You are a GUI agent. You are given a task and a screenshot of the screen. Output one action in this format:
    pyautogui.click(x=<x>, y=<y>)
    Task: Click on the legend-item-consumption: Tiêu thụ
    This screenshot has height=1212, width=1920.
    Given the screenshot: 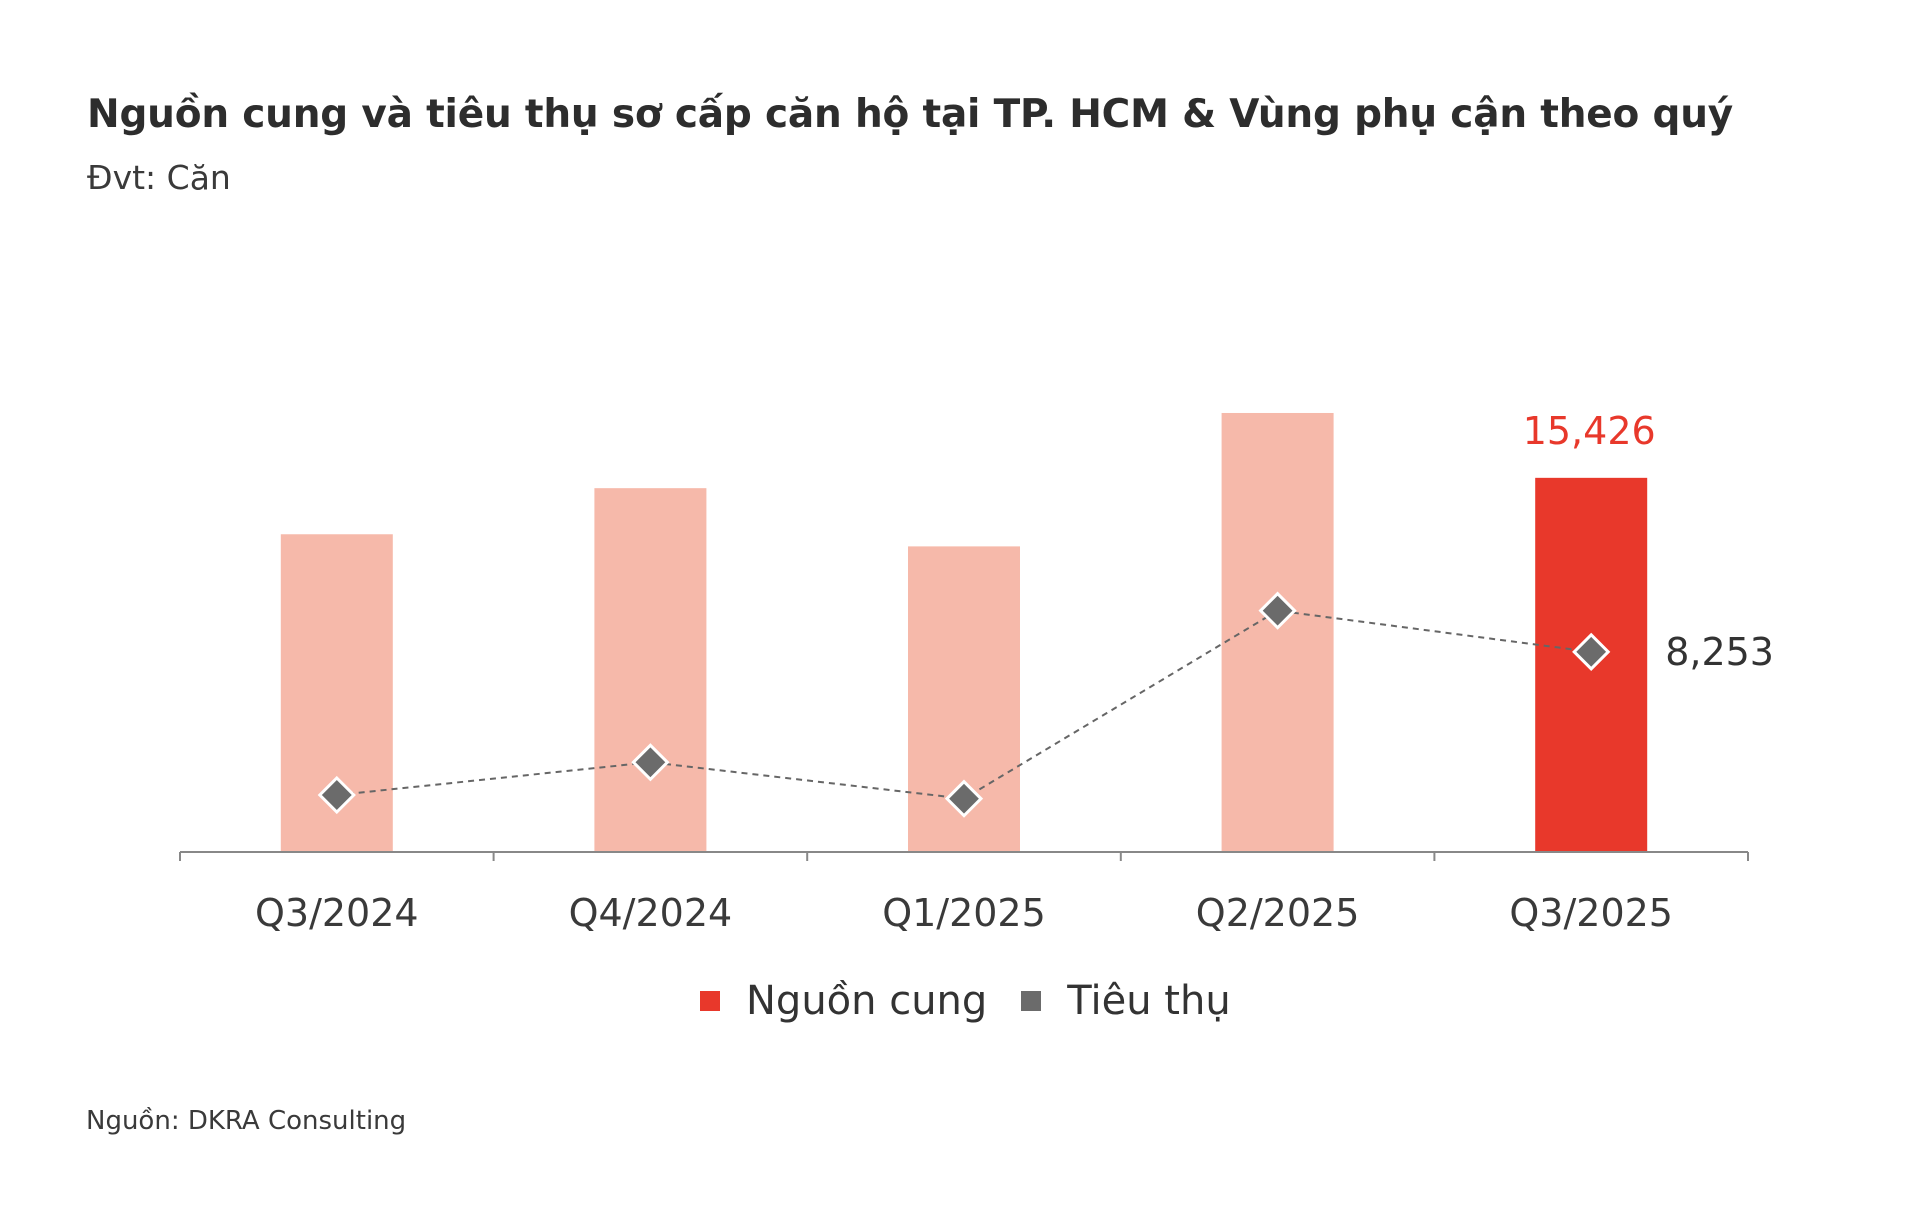 What is the action you would take?
    pyautogui.click(x=1126, y=1001)
    